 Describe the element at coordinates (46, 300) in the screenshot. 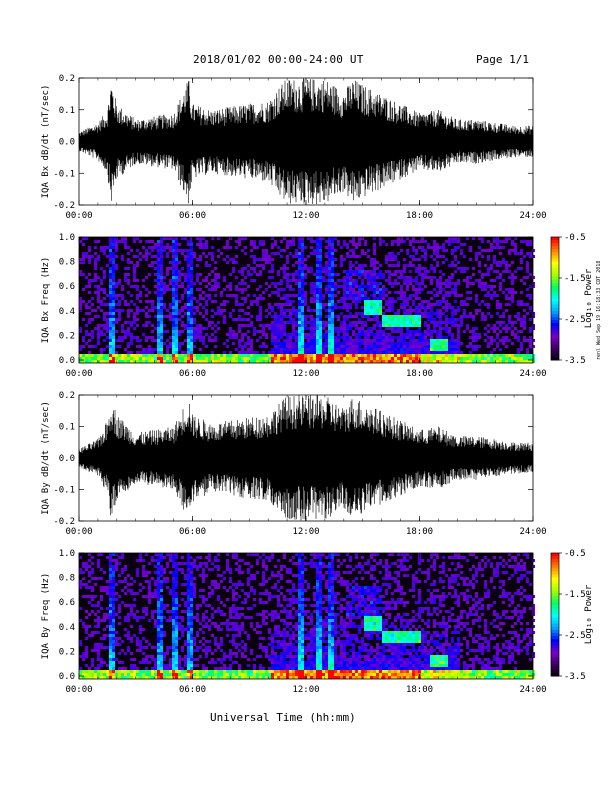

I see `y-axis-label: IQA Bx Freq (Hz)` at that location.